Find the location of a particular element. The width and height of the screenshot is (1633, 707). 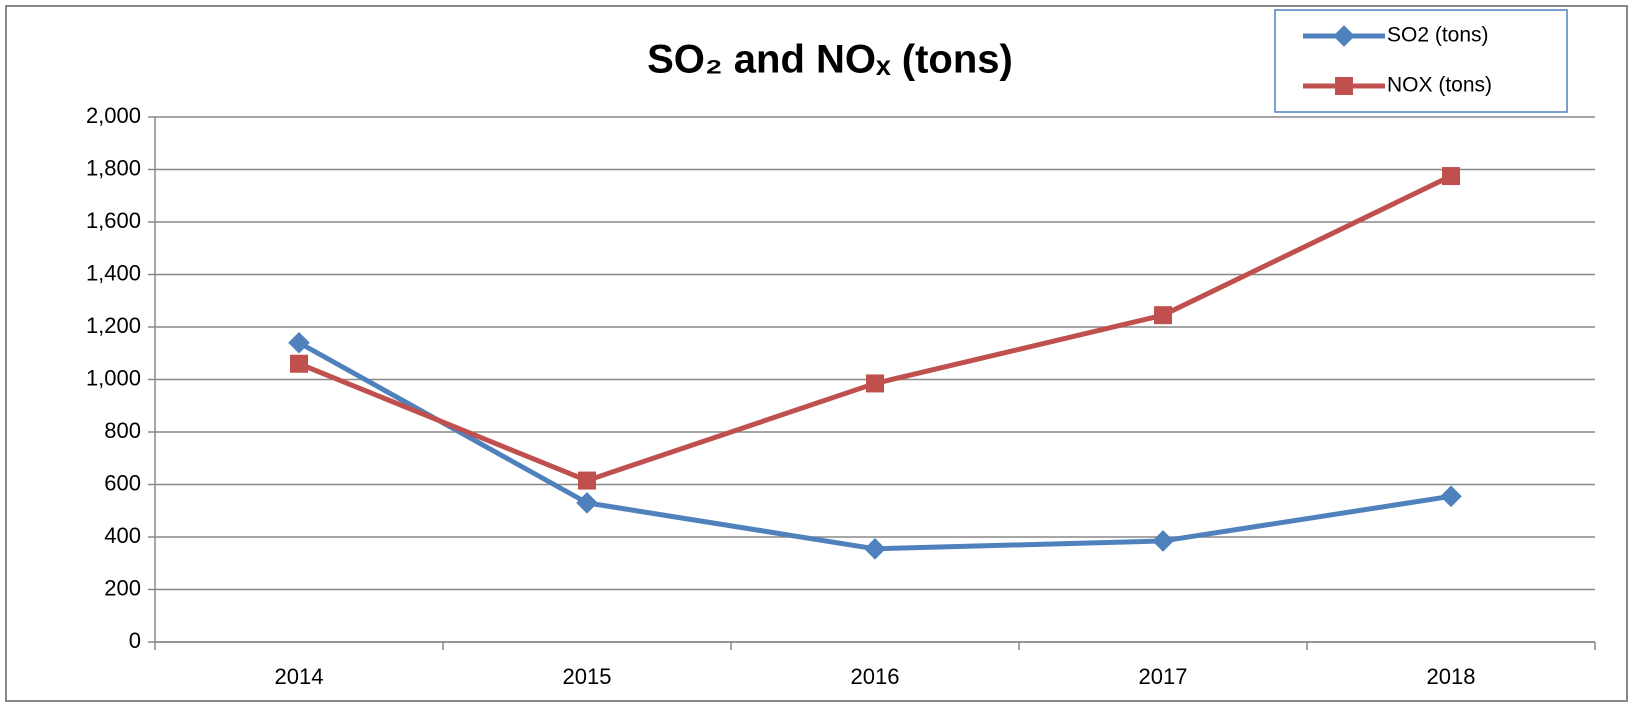

y-tick-label: 1,800 is located at coordinates (113, 167).